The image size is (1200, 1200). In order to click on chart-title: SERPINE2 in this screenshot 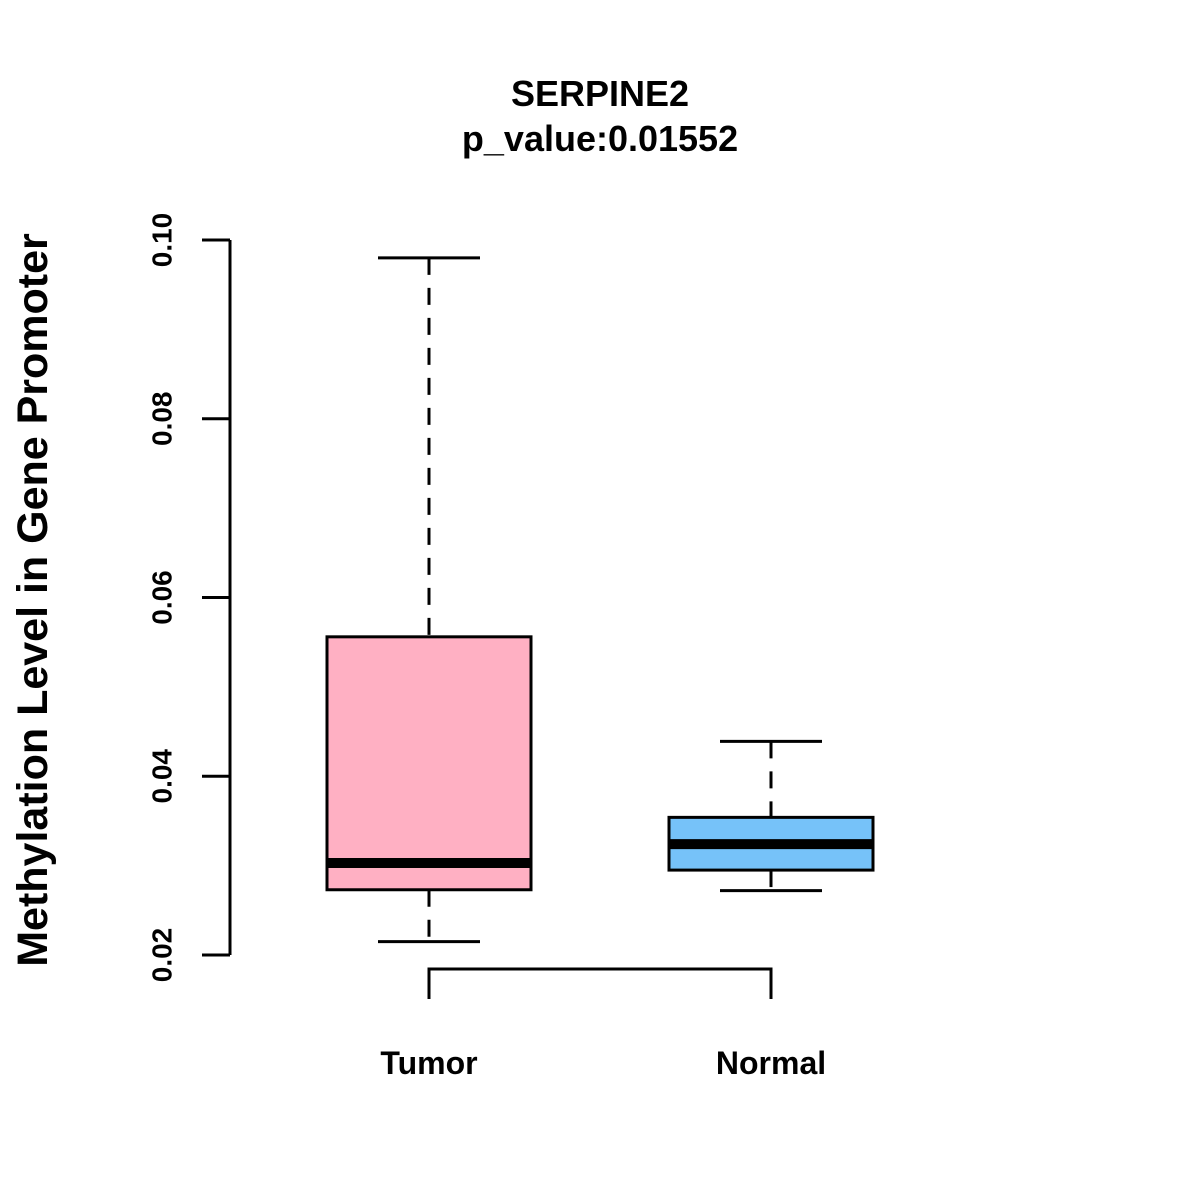, I will do `click(600, 93)`.